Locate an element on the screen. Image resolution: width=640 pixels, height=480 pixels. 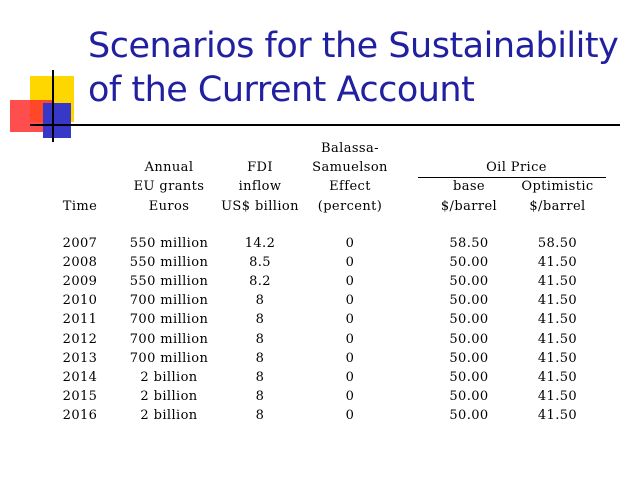
logo-vertical-line is located at coordinates (53, 106).